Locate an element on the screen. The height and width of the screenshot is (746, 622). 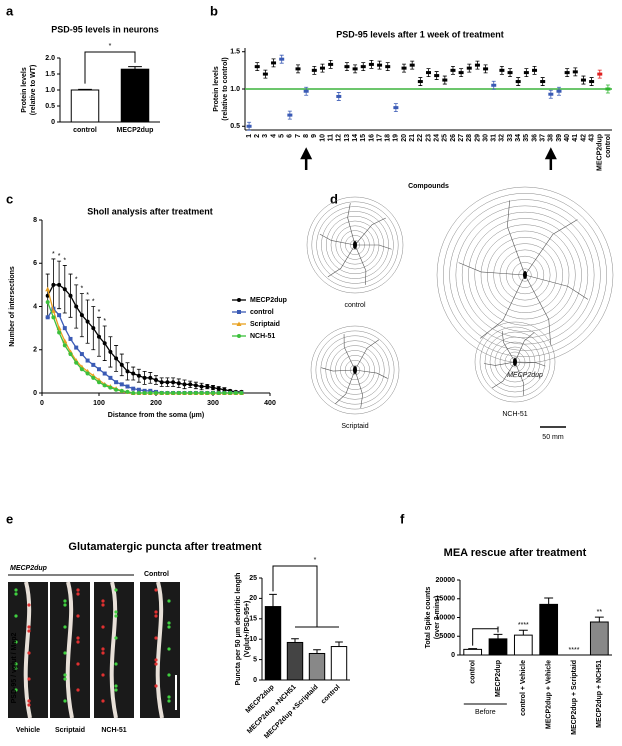
y-tick-label: 2 is located at coordinates (35, 350).